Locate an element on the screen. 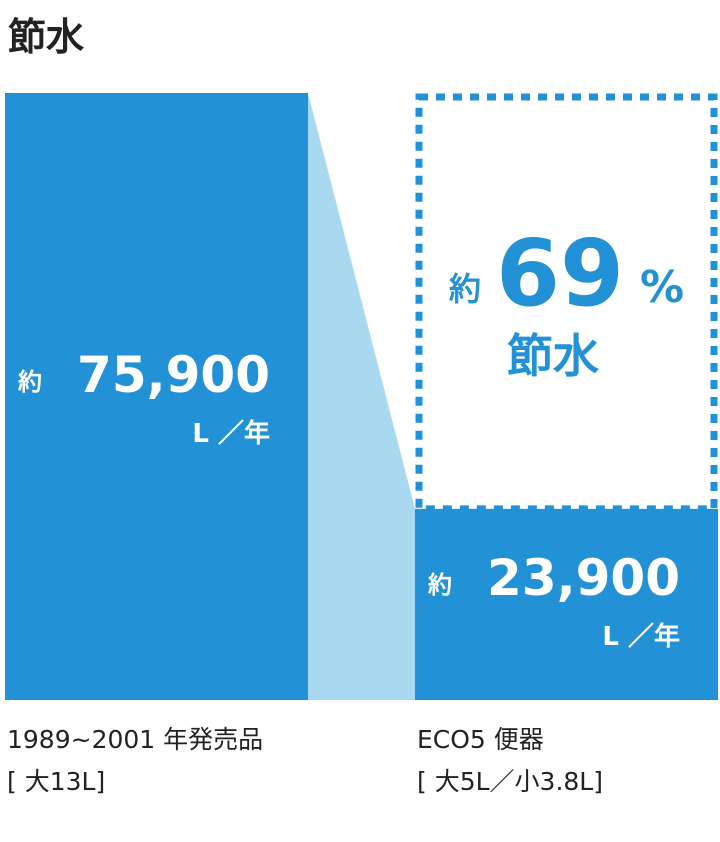  chart-title: 節水 is located at coordinates (46, 37).